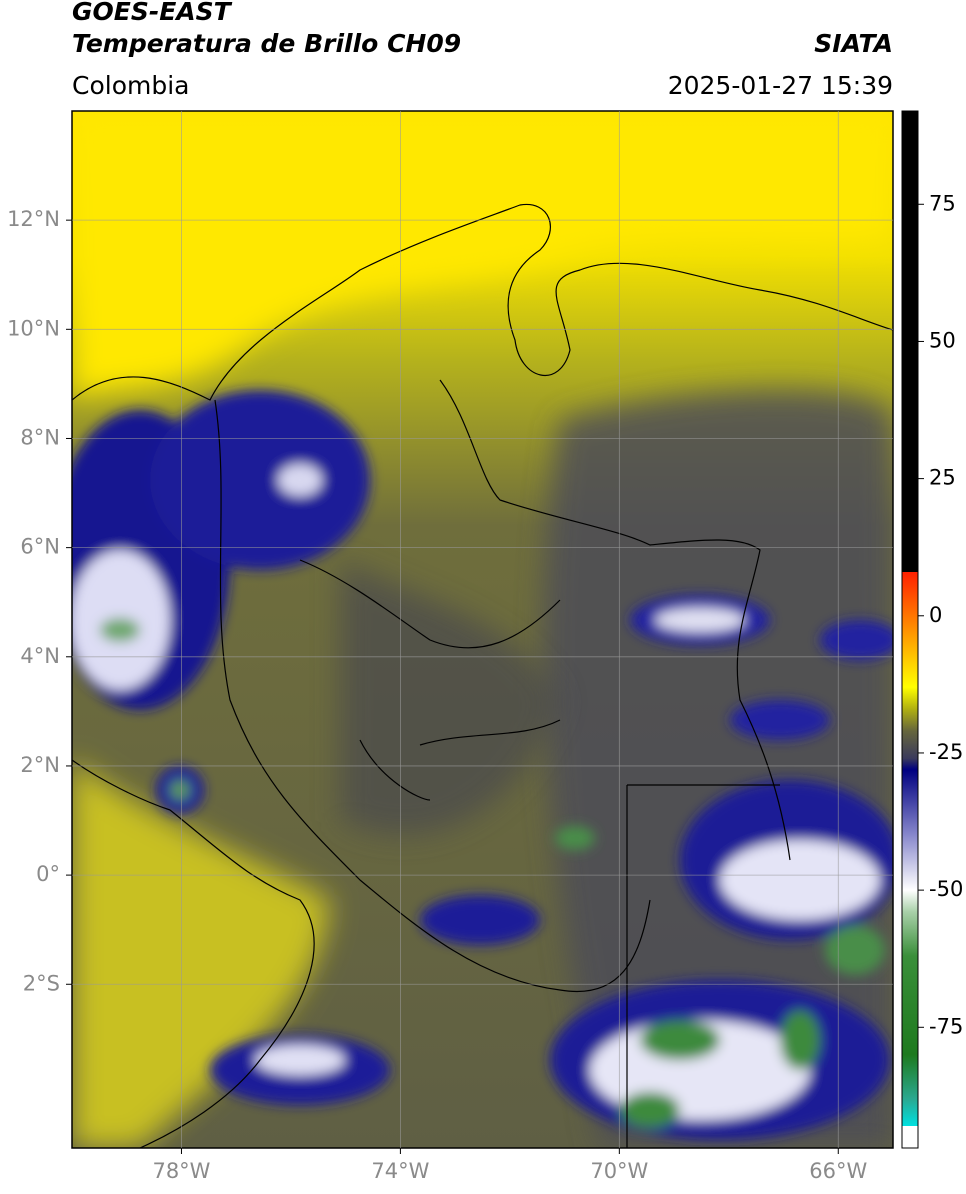 This screenshot has height=1194, width=966. What do you see at coordinates (152, 13) in the screenshot?
I see `title: GOES-EAST` at bounding box center [152, 13].